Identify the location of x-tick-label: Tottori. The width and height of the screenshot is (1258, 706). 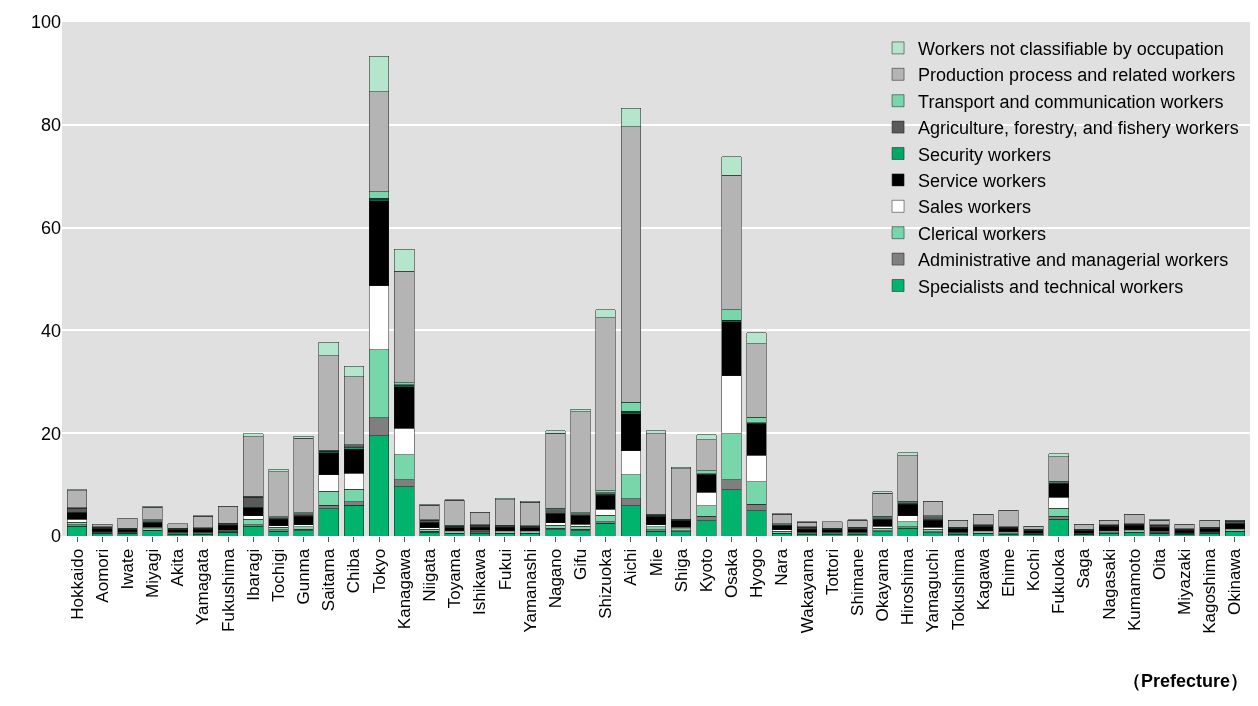
(832, 572).